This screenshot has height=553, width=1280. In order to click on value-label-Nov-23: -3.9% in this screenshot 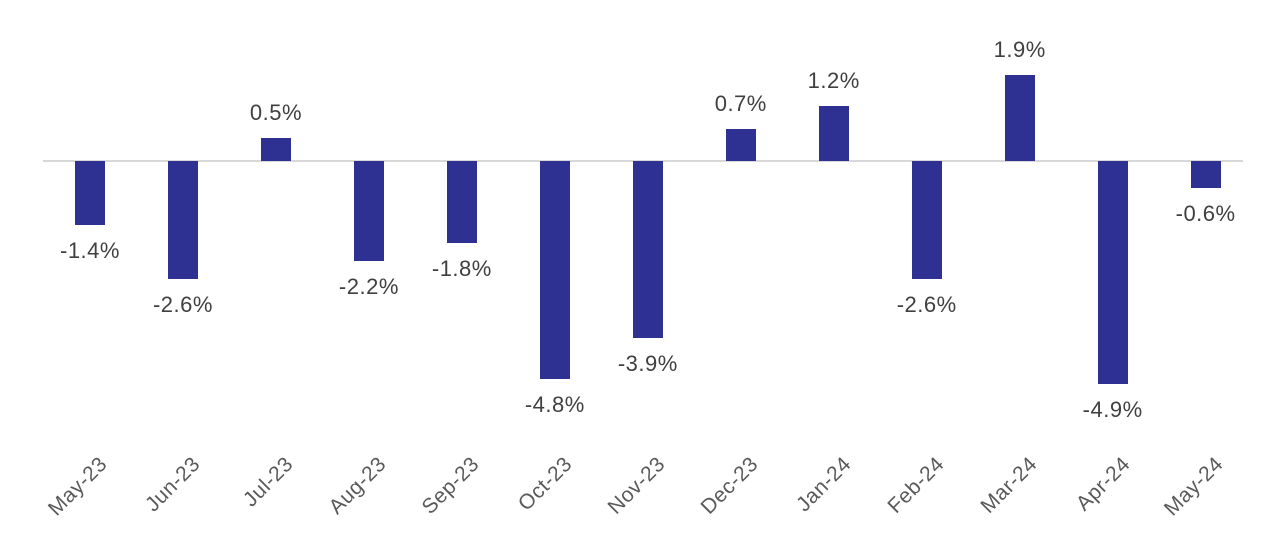, I will do `click(647, 364)`.